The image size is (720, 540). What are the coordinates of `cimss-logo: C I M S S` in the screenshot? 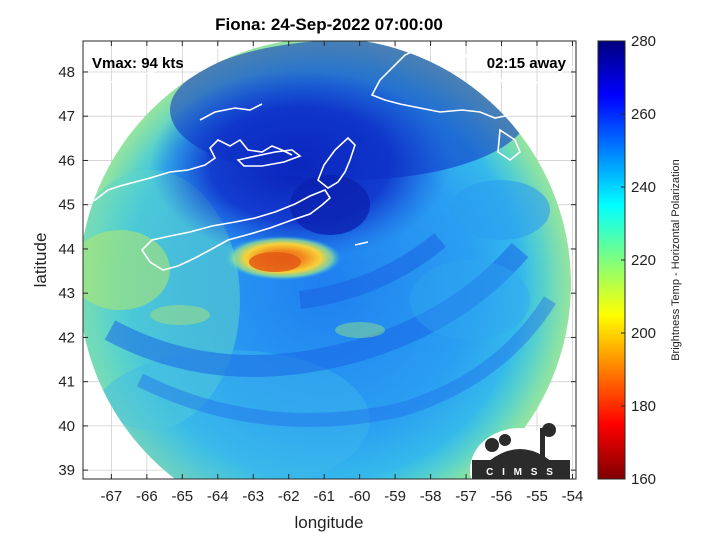 It's located at (520, 467).